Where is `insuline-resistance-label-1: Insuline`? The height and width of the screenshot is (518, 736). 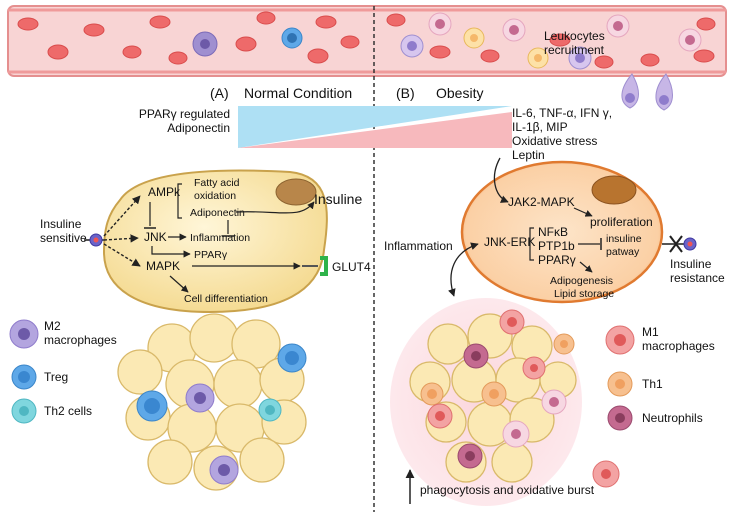
insuline-resistance-label-1: Insuline is located at coordinates (691, 264).